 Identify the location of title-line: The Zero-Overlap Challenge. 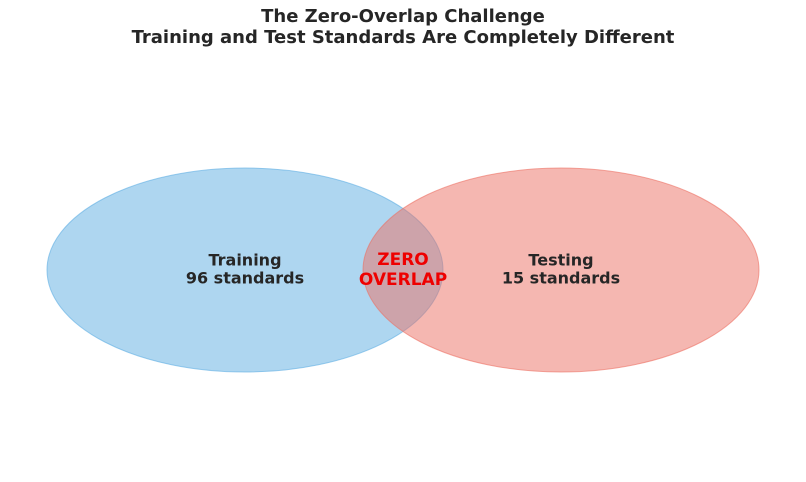
(403, 16).